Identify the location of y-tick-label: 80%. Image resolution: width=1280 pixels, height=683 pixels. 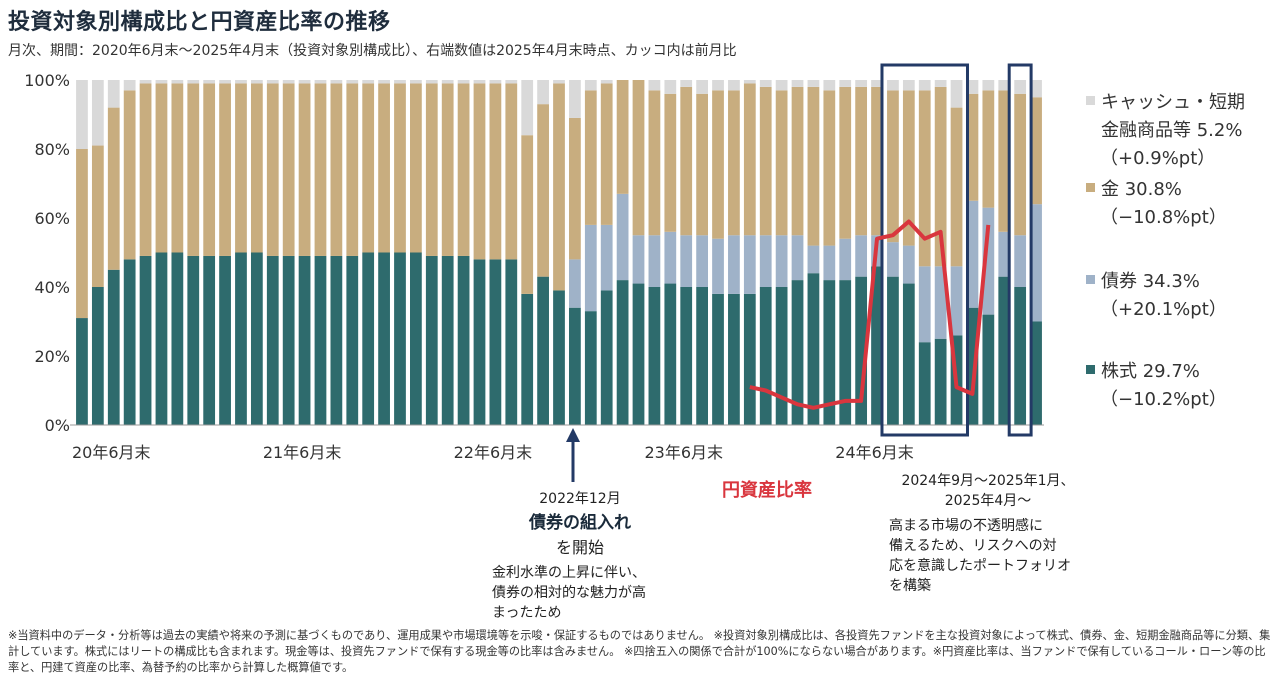
(52, 149).